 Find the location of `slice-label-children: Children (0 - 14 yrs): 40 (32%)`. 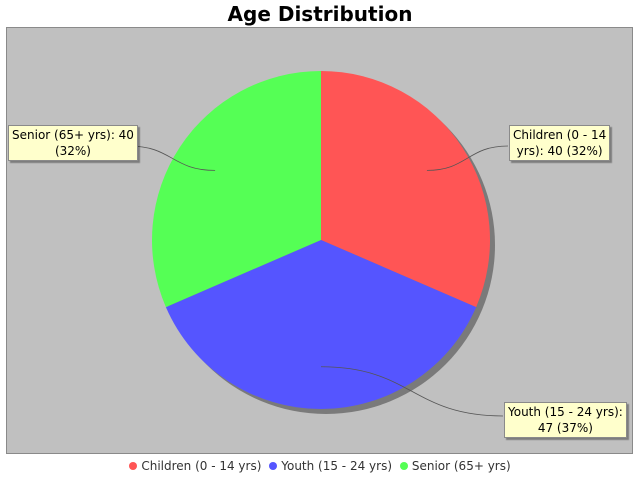

slice-label-children: Children (0 - 14 yrs): 40 (32%) is located at coordinates (560, 143).